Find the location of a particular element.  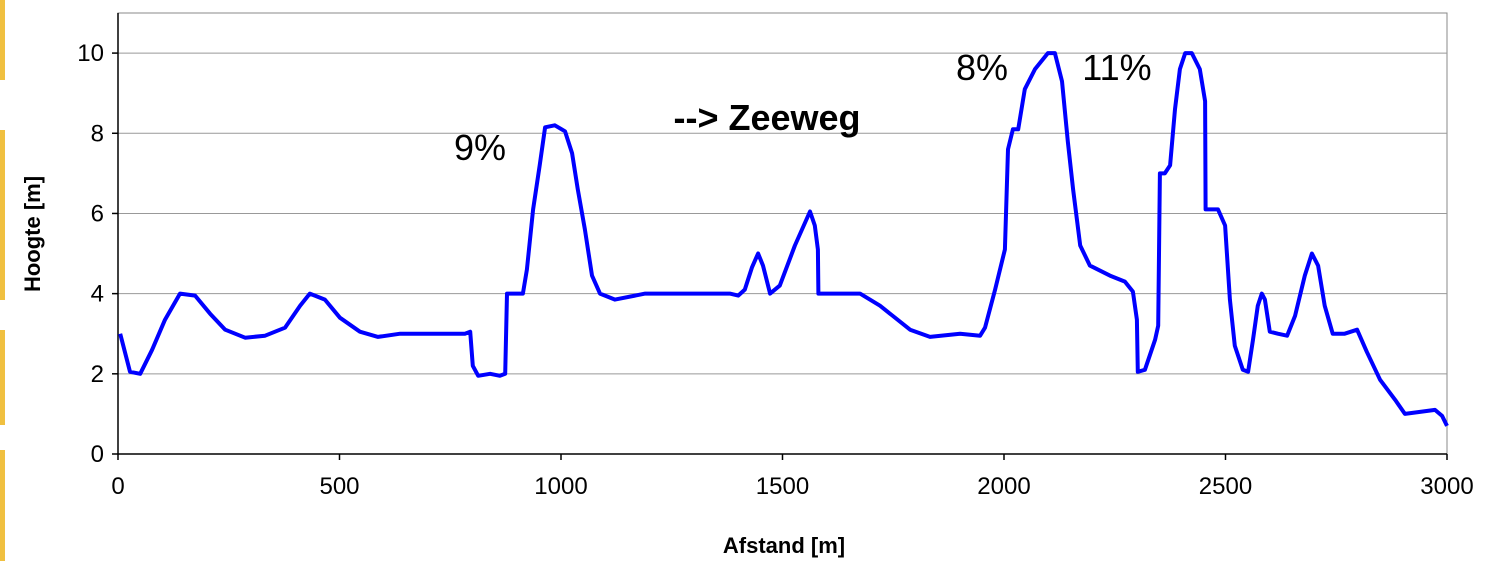

x-tick-label: 3000 is located at coordinates (1446, 486).